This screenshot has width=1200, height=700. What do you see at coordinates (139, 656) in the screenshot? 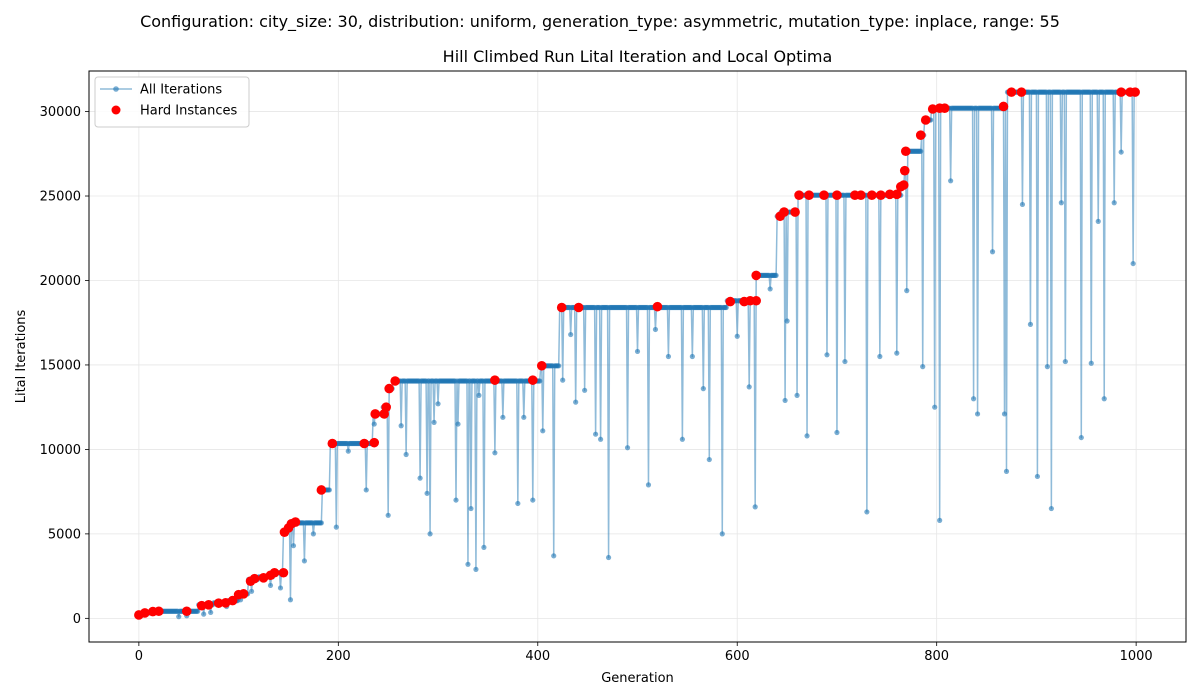
I see `x-tick-label: 0` at bounding box center [139, 656].